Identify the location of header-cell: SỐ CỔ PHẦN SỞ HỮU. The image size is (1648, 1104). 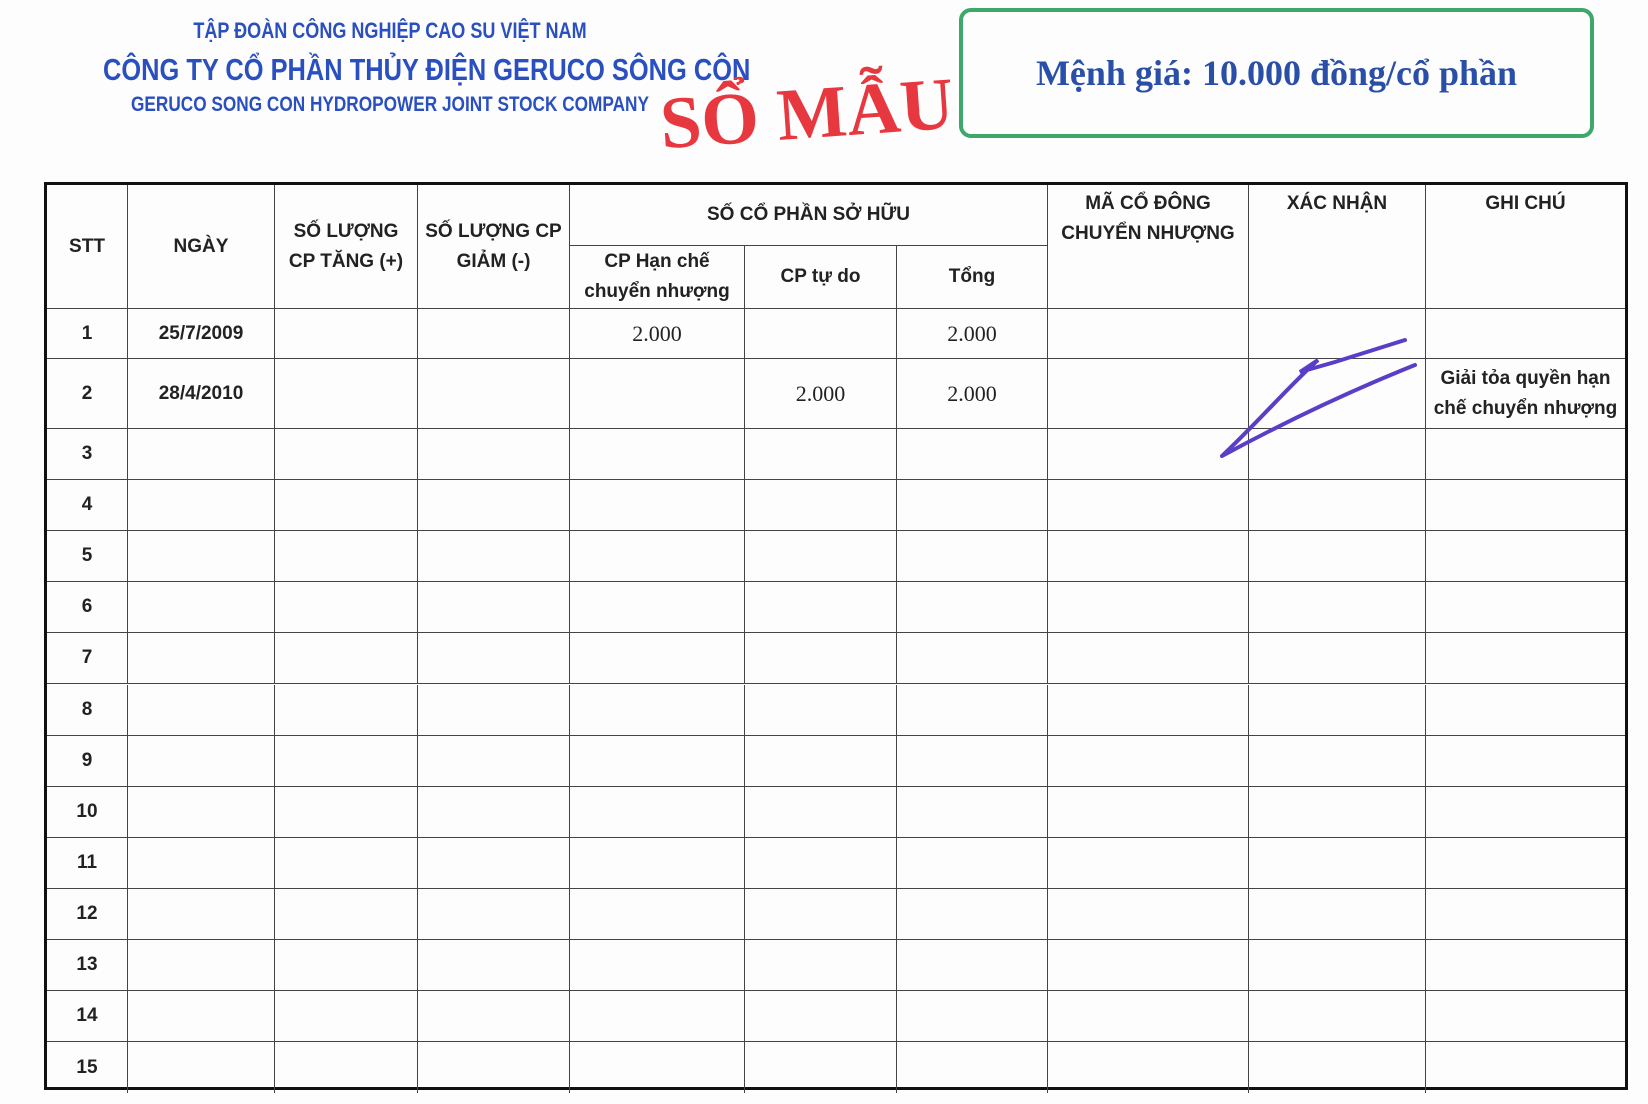
(809, 215).